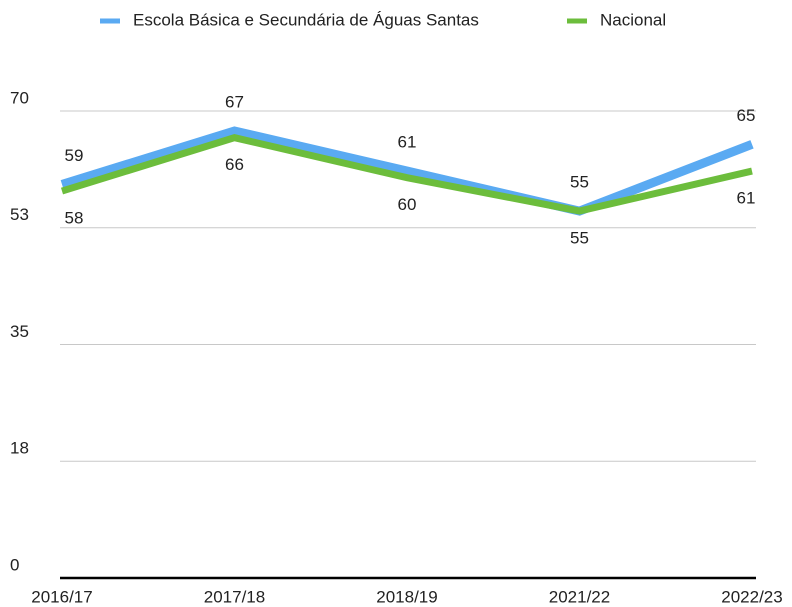 The width and height of the screenshot is (792, 607). I want to click on data-label: 67, so click(234, 101).